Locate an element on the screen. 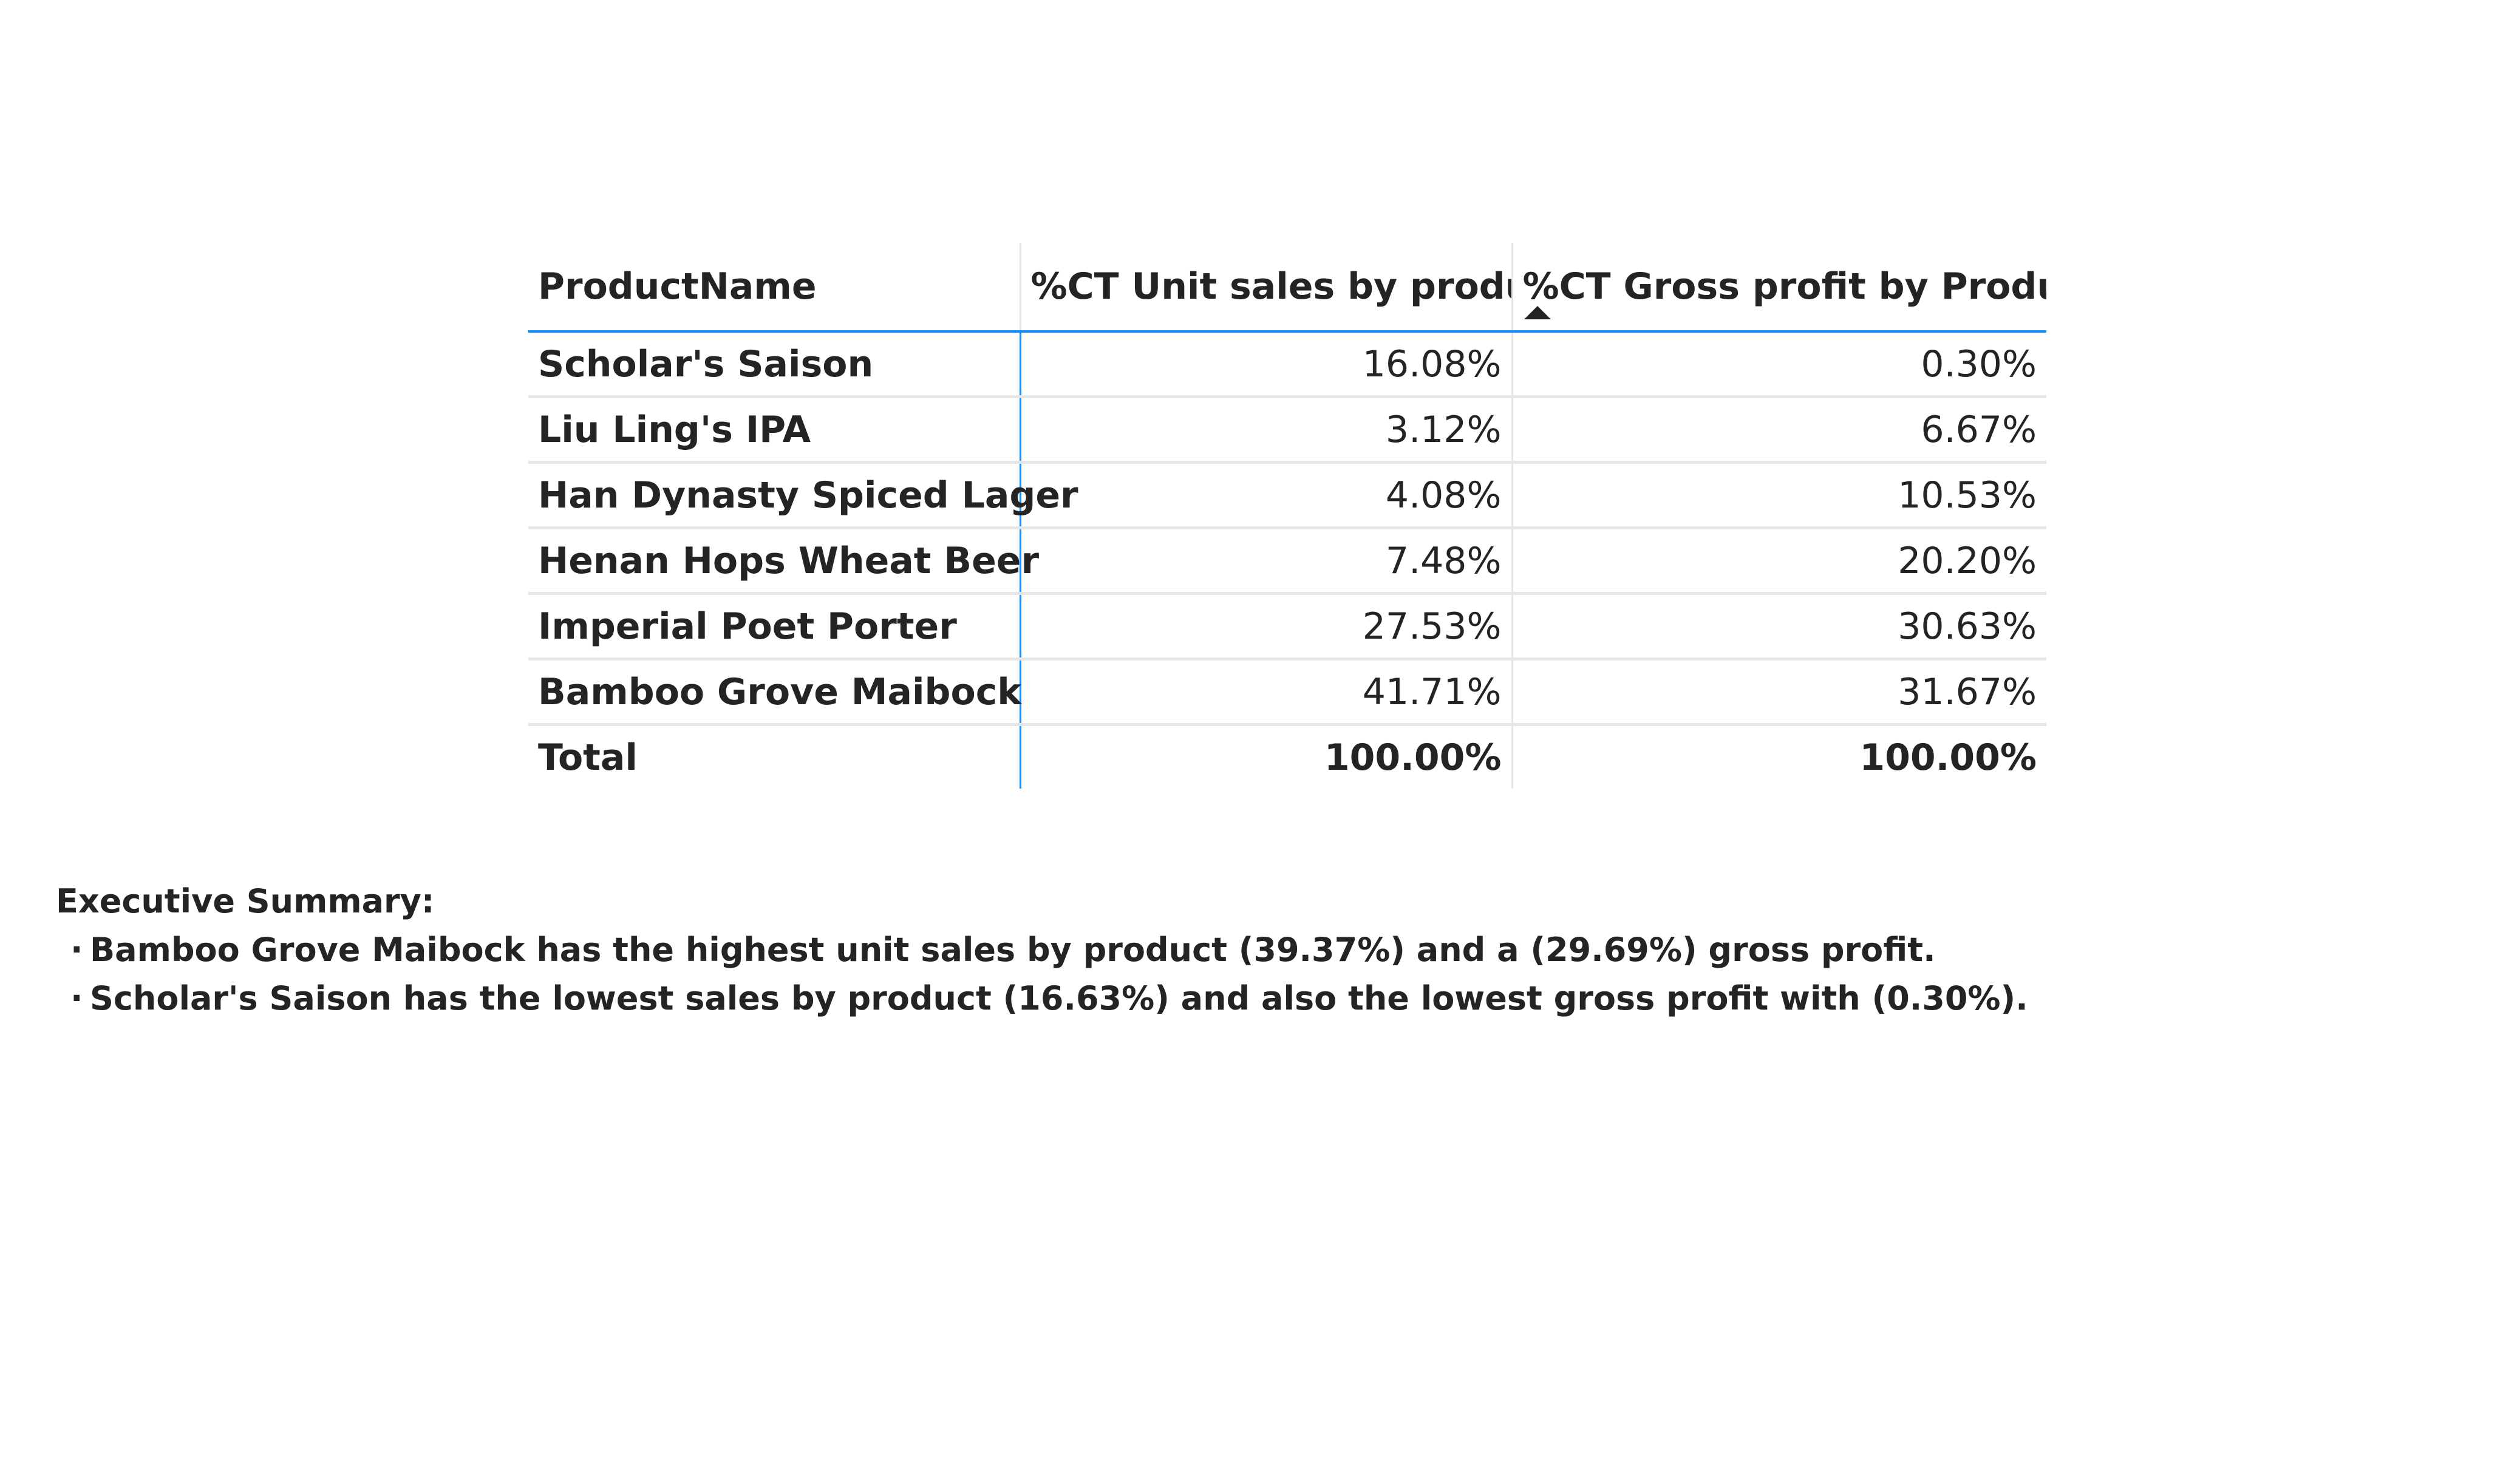 The width and height of the screenshot is (2520, 1457). table-row: Henan Hops Wheat Beer 7.48% 20.20% is located at coordinates (1287, 561).